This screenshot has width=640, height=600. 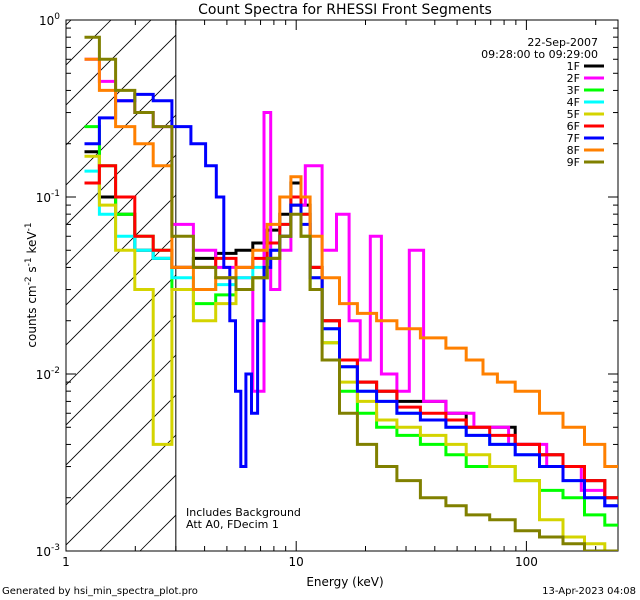 What do you see at coordinates (573, 138) in the screenshot?
I see `legend-label-7f: 7F` at bounding box center [573, 138].